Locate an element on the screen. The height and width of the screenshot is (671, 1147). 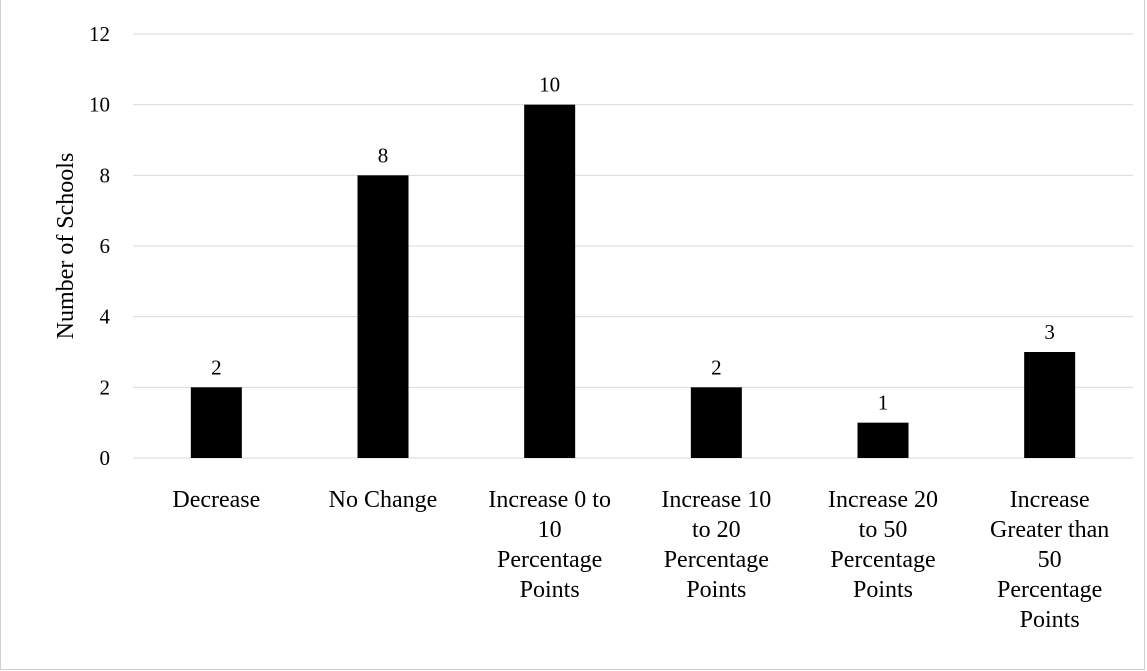
x-category-label-line: Greater than is located at coordinates (1049, 530).